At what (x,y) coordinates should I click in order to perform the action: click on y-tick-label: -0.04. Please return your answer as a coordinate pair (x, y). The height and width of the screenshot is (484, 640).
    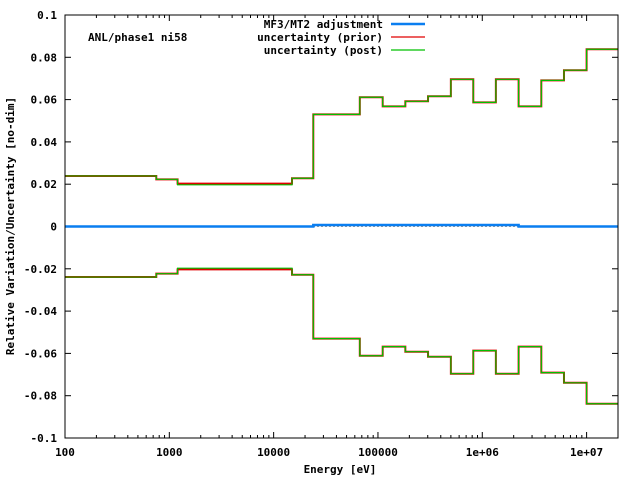
    Looking at the image, I should click on (40, 311).